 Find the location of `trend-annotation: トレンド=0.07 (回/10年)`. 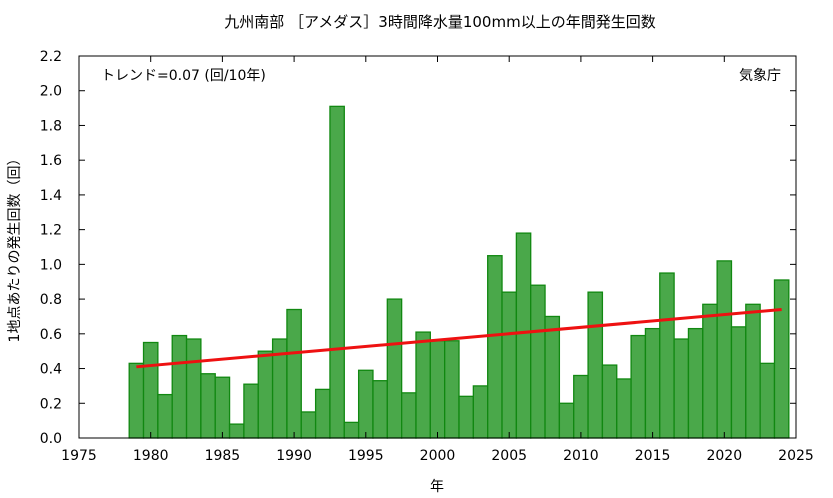

trend-annotation: トレンド=0.07 (回/10年) is located at coordinates (183, 76).